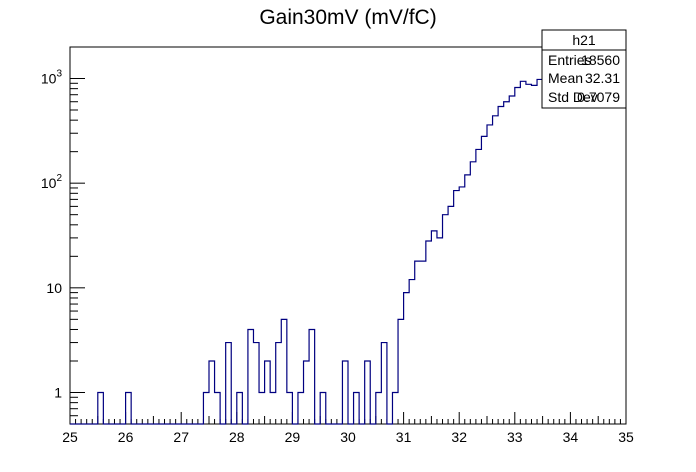 This screenshot has width=696, height=472. Describe the element at coordinates (626, 437) in the screenshot. I see `x-tick-label: 35` at that location.